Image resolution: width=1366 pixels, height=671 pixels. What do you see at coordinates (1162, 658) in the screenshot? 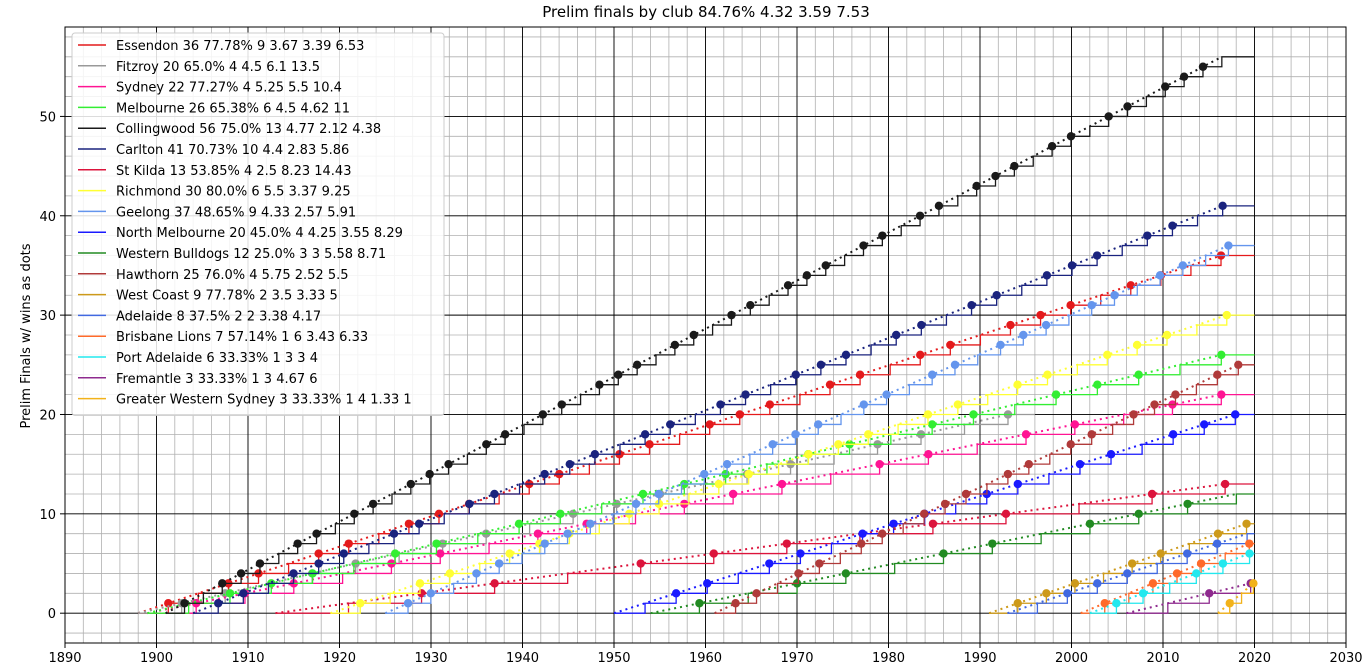
I see `x-tick-label: 2010` at bounding box center [1162, 658].